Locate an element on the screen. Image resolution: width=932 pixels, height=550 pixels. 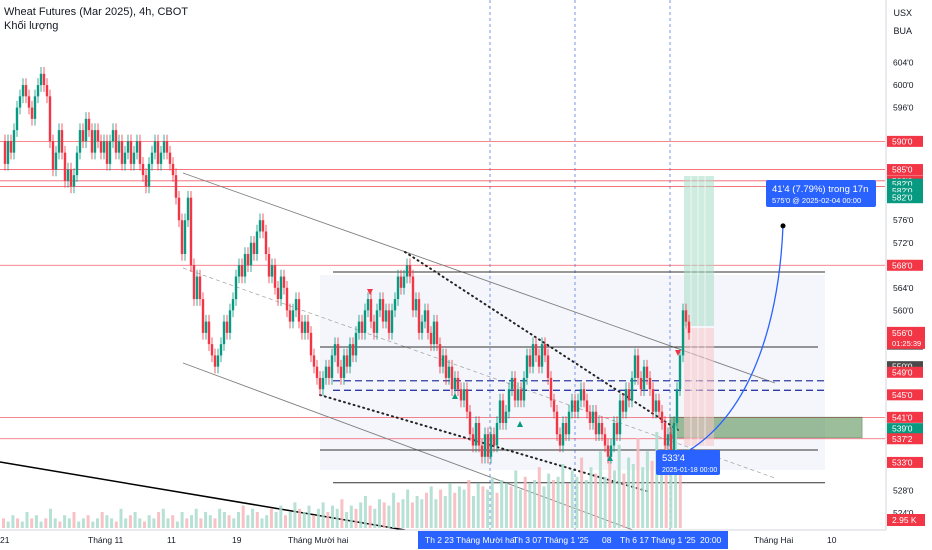
projection-end-dot is located at coordinates (783, 226).